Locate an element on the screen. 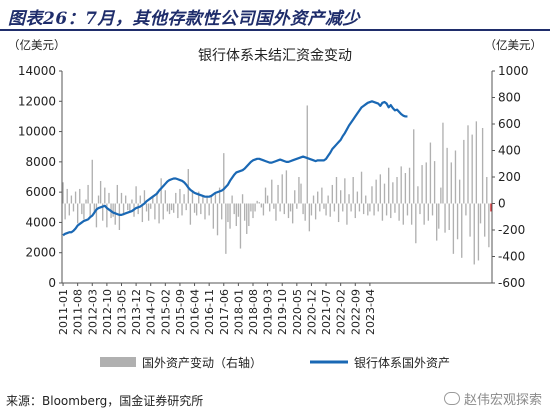  right-tick-label: 800 is located at coordinates (509, 98).